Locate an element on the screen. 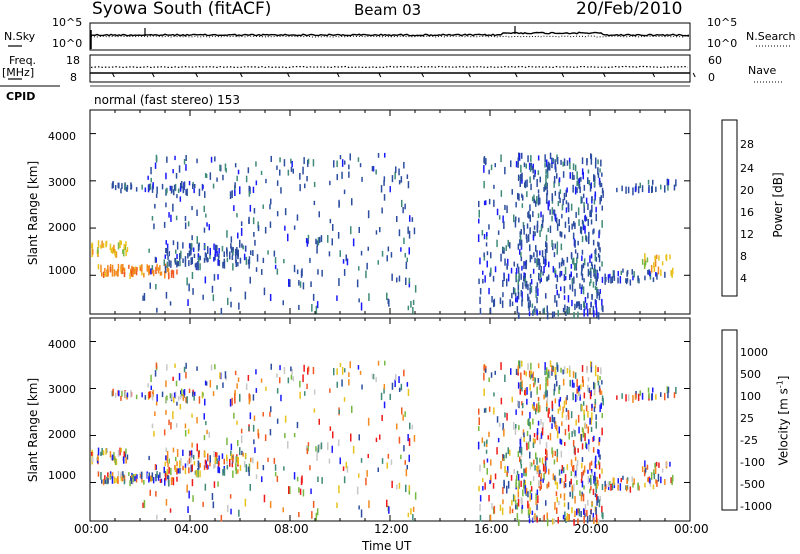  ytick-vel-4000: 4000 is located at coordinates (62, 344).